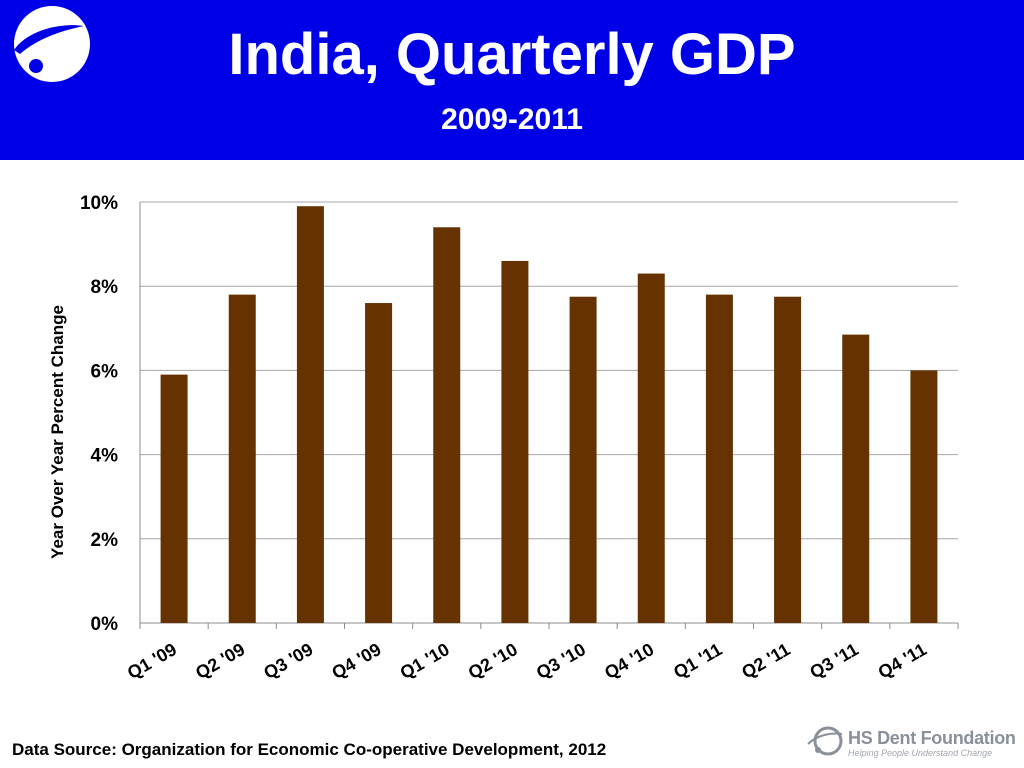 The image size is (1024, 768). Describe the element at coordinates (425, 661) in the screenshot. I see `x-tick-label: Q1 '10` at that location.